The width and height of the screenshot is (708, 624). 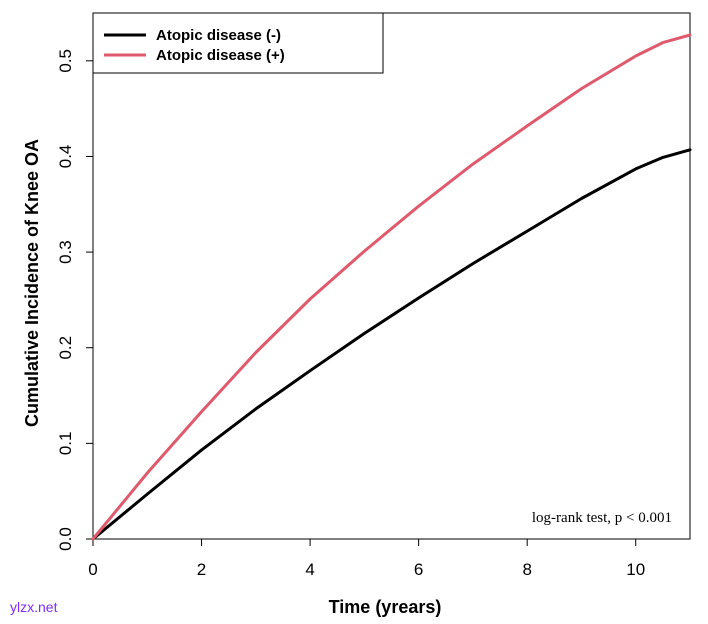 I want to click on y-tick-label: 0.5, so click(x=65, y=61).